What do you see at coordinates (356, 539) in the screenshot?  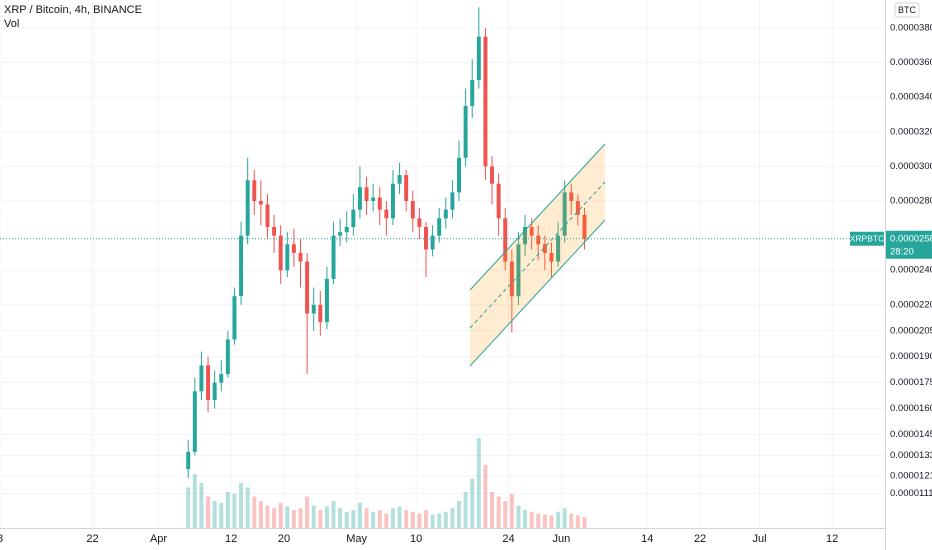 I see `x-tick-label: May` at bounding box center [356, 539].